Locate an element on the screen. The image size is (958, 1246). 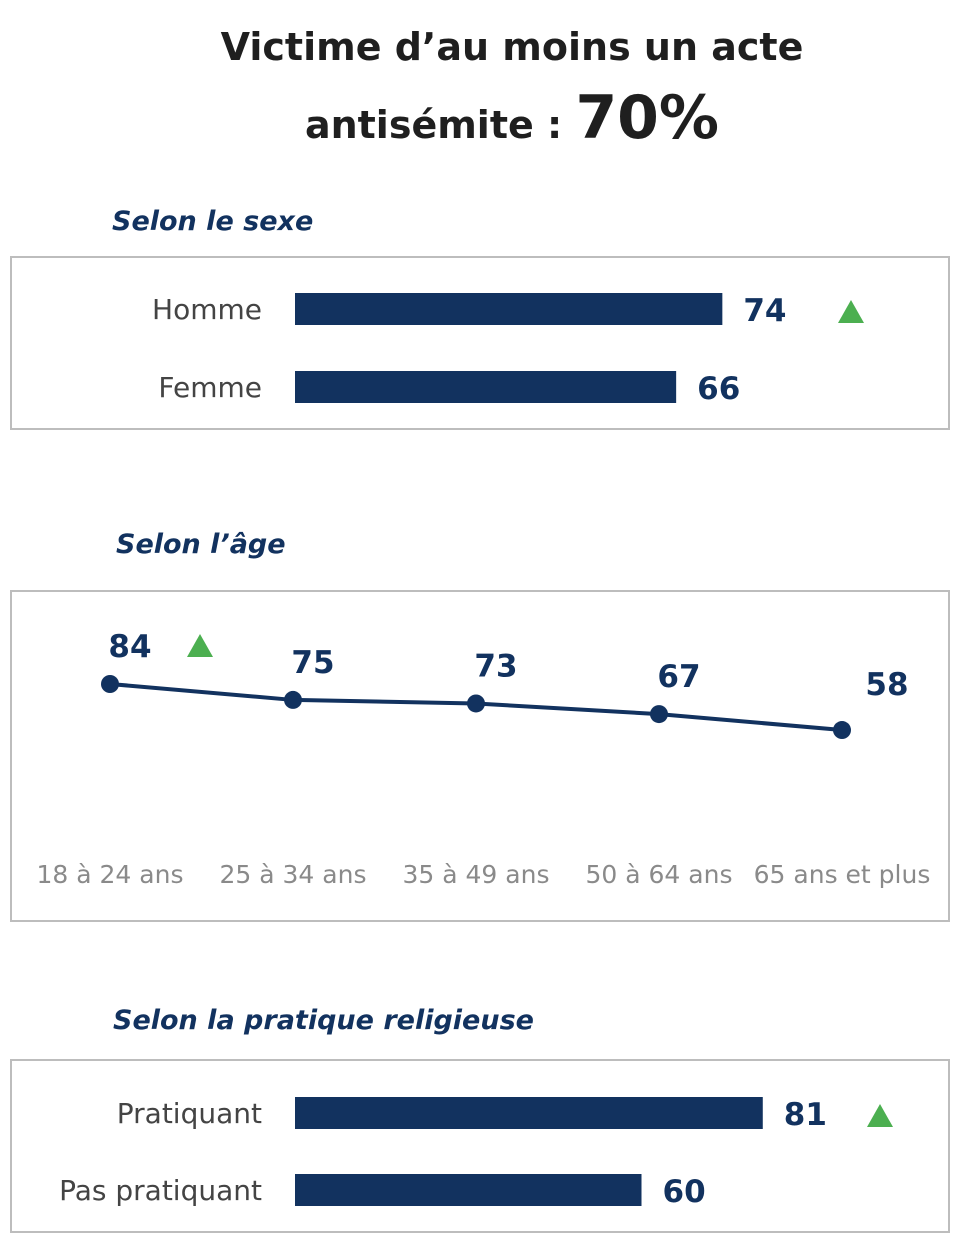
value-label: 74 is located at coordinates (764, 311).